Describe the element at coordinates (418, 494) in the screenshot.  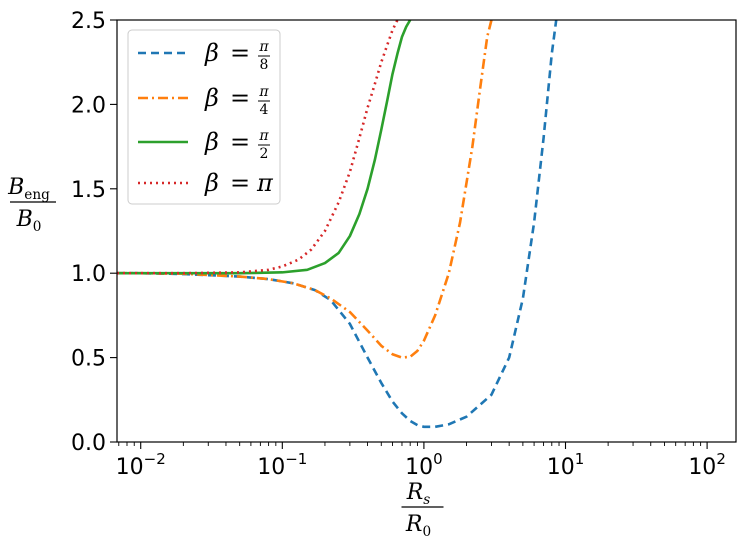
I see `svg-text: Rs` at that location.